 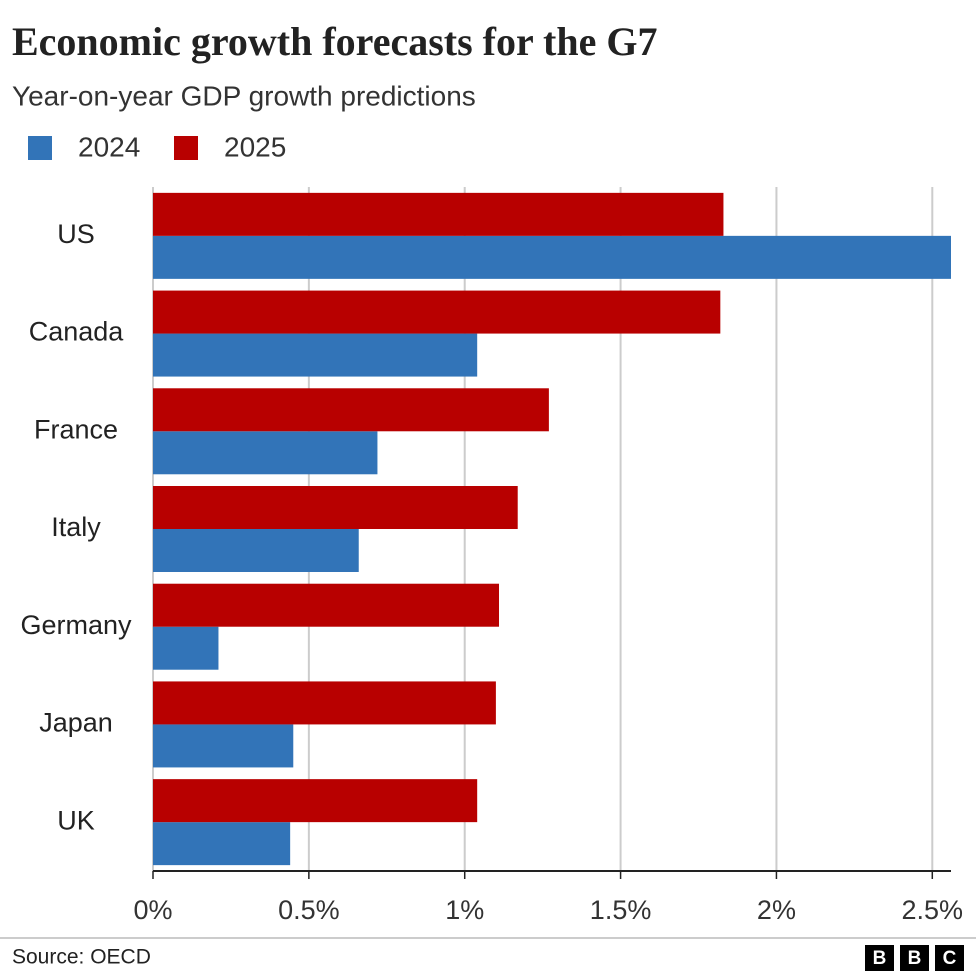 What do you see at coordinates (621, 910) in the screenshot?
I see `x-tick-label: 1.5%` at bounding box center [621, 910].